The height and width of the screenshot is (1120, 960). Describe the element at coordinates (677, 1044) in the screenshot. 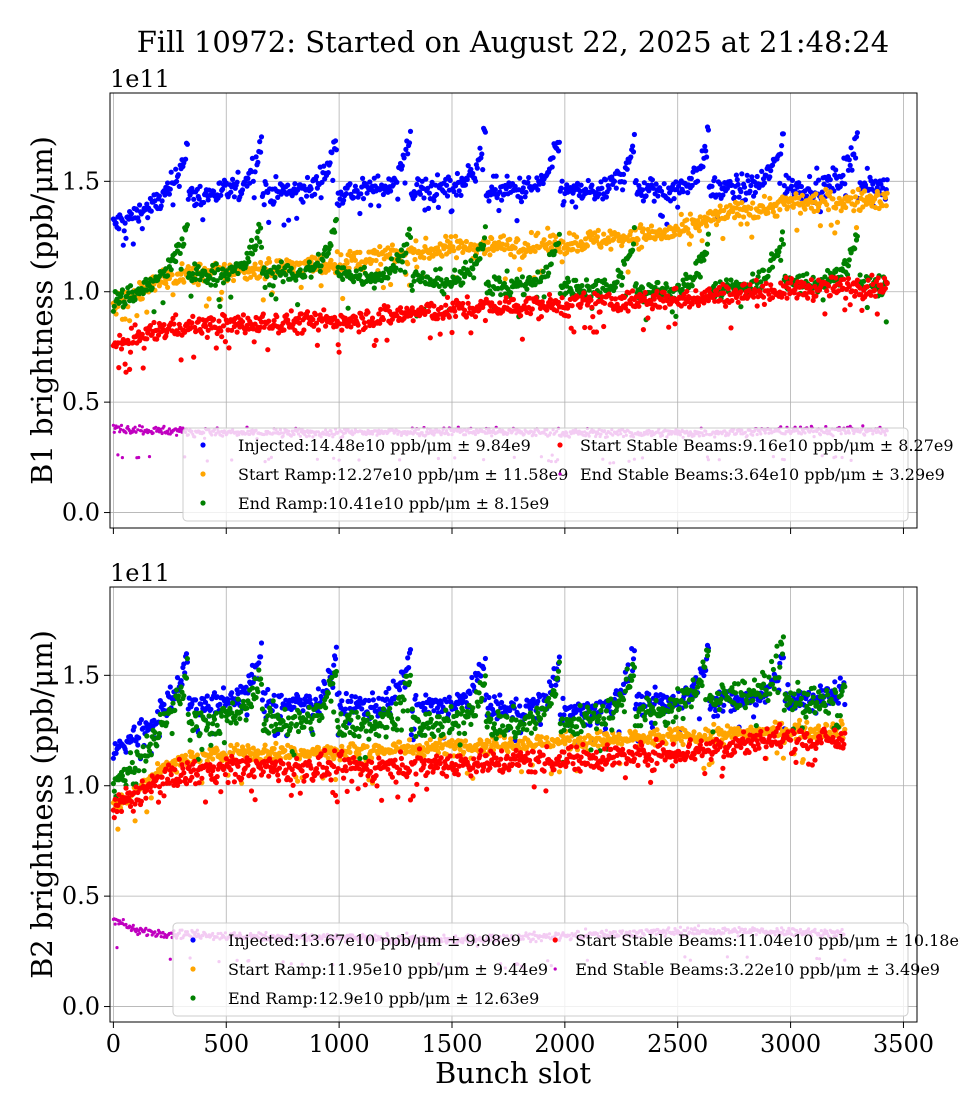

I see `x-tick-label: 2500` at that location.